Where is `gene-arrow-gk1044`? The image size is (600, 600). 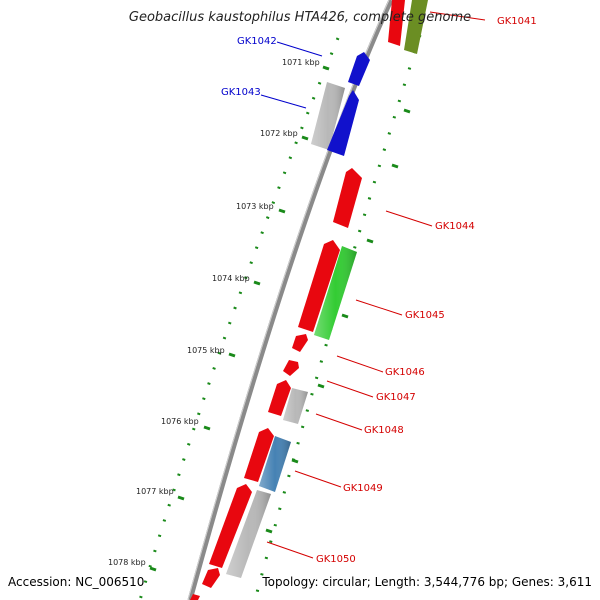
gene-arrow-gk1044 is located at coordinates (347, 198).